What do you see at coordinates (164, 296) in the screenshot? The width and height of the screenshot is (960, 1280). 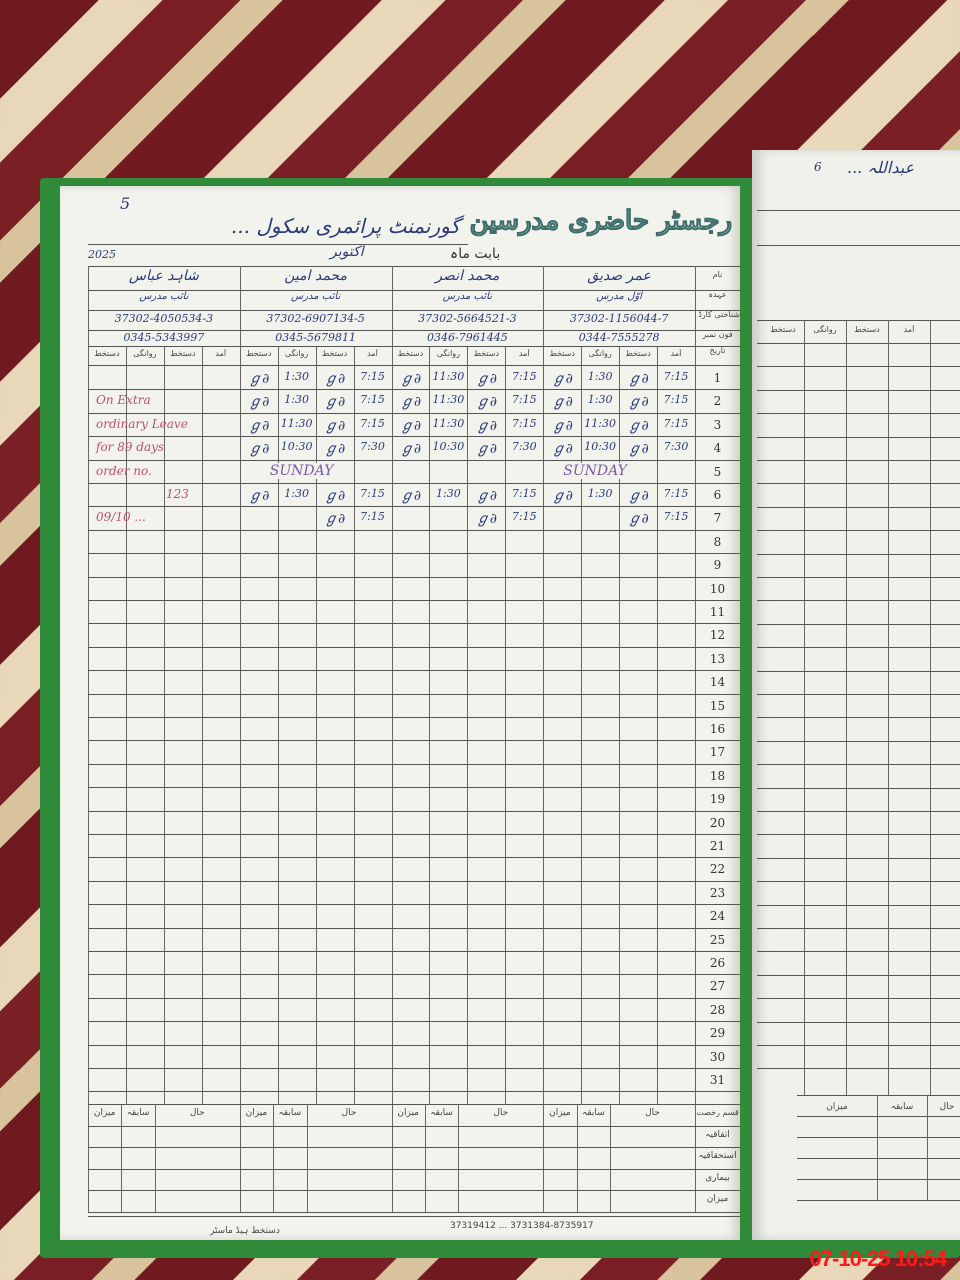 I see `teacher-designation: نائب مدرس` at bounding box center [164, 296].